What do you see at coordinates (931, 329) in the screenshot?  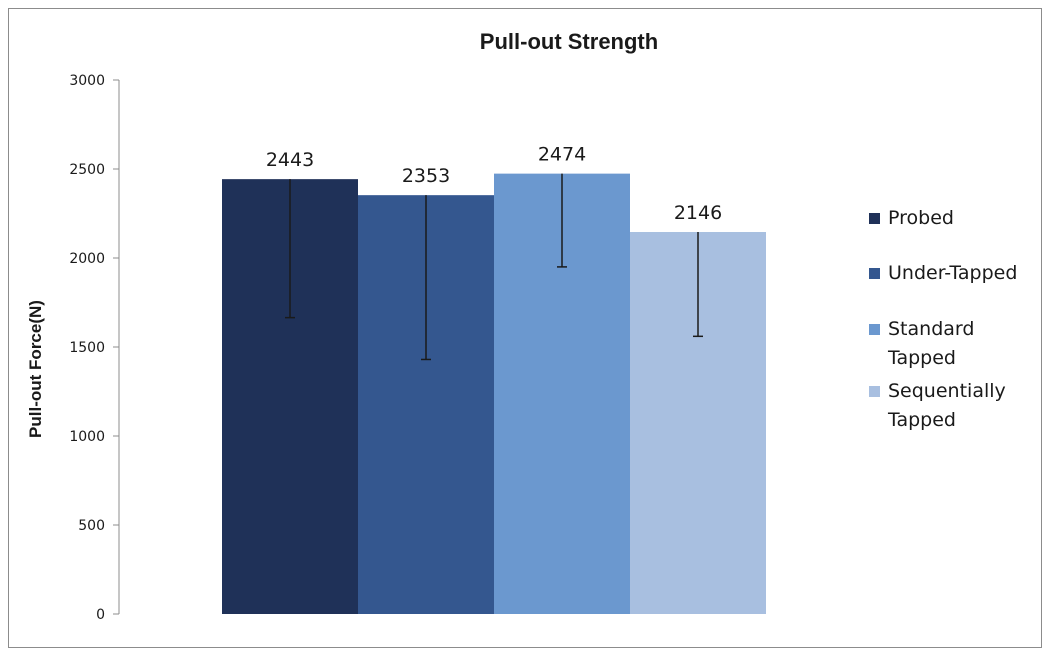 I see `legend-label: Standard` at bounding box center [931, 329].